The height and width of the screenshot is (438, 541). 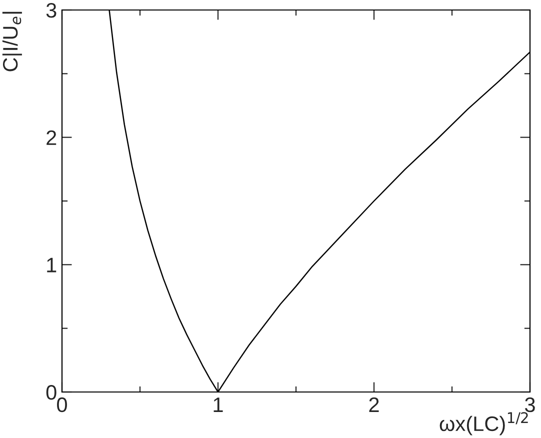 I want to click on x-tick-label: 0, so click(x=62, y=404).